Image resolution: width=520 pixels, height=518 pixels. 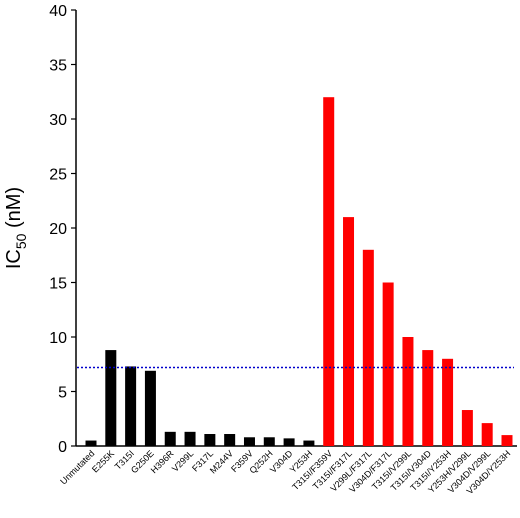 What do you see at coordinates (14, 259) in the screenshot?
I see `y-axis-title-main: IC` at bounding box center [14, 259].